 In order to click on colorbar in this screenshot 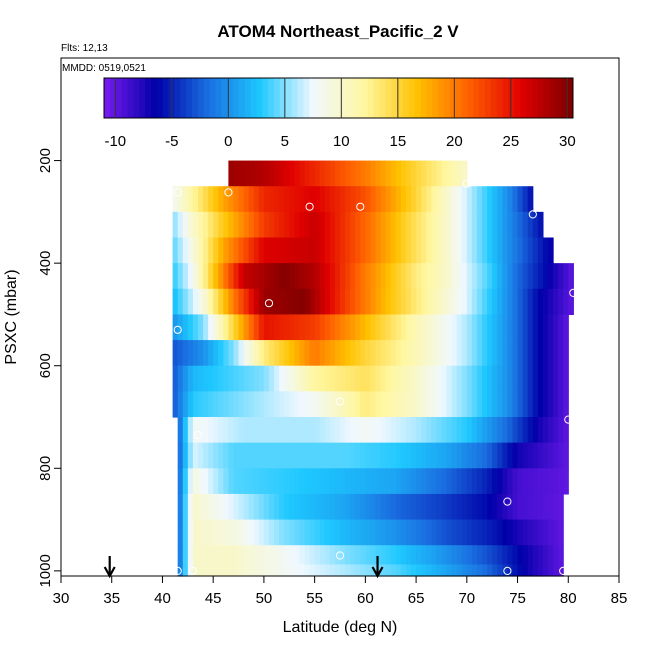, I will do `click(338, 98)`.